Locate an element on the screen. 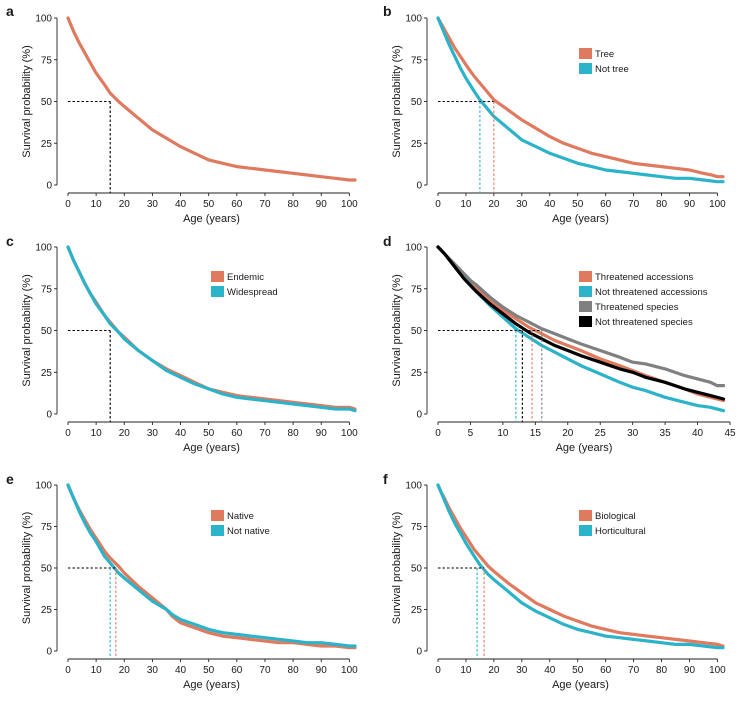 The height and width of the screenshot is (701, 748). legend-label: Widespread is located at coordinates (252, 292).